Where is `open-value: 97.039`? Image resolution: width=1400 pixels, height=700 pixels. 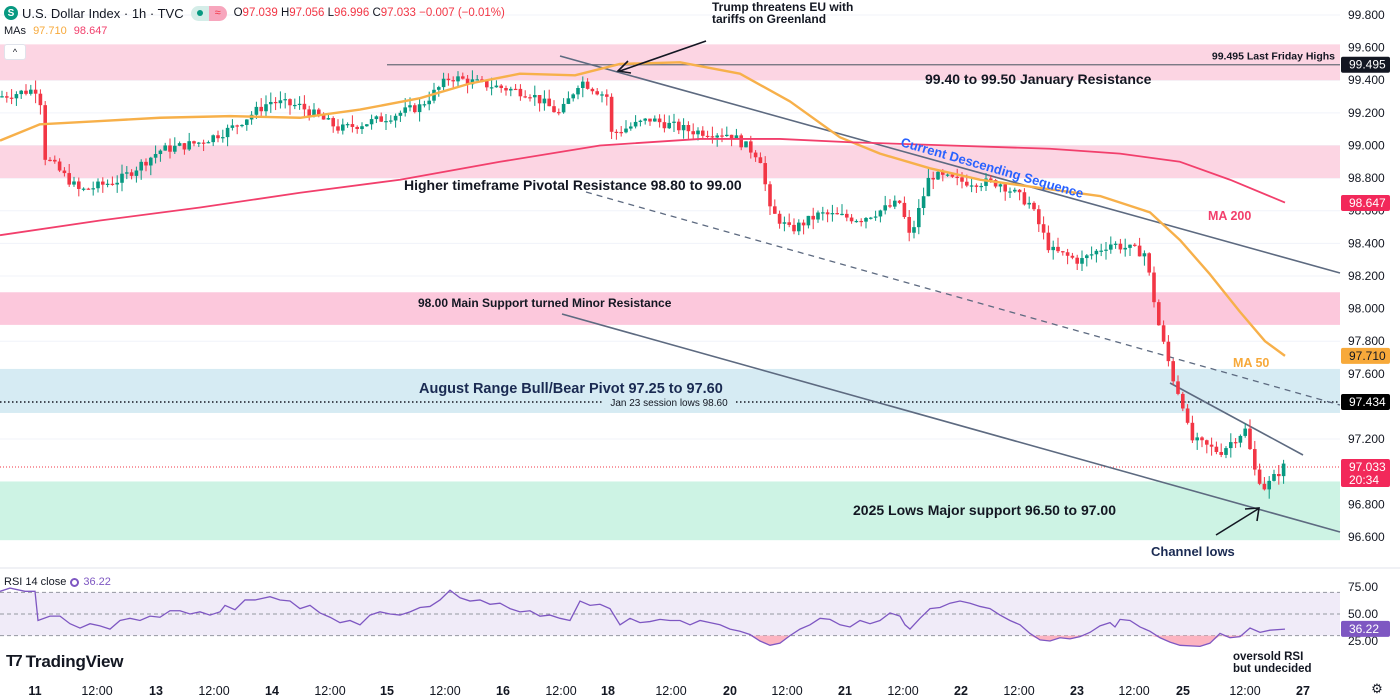
open-value: 97.039 is located at coordinates (260, 13).